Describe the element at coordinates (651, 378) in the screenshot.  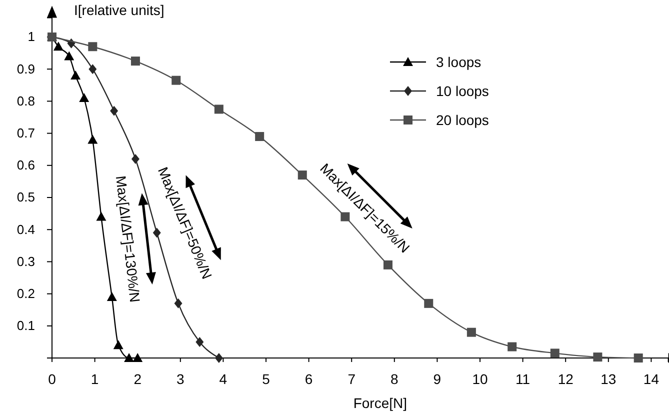
I see `x-tick-label: 14` at that location.